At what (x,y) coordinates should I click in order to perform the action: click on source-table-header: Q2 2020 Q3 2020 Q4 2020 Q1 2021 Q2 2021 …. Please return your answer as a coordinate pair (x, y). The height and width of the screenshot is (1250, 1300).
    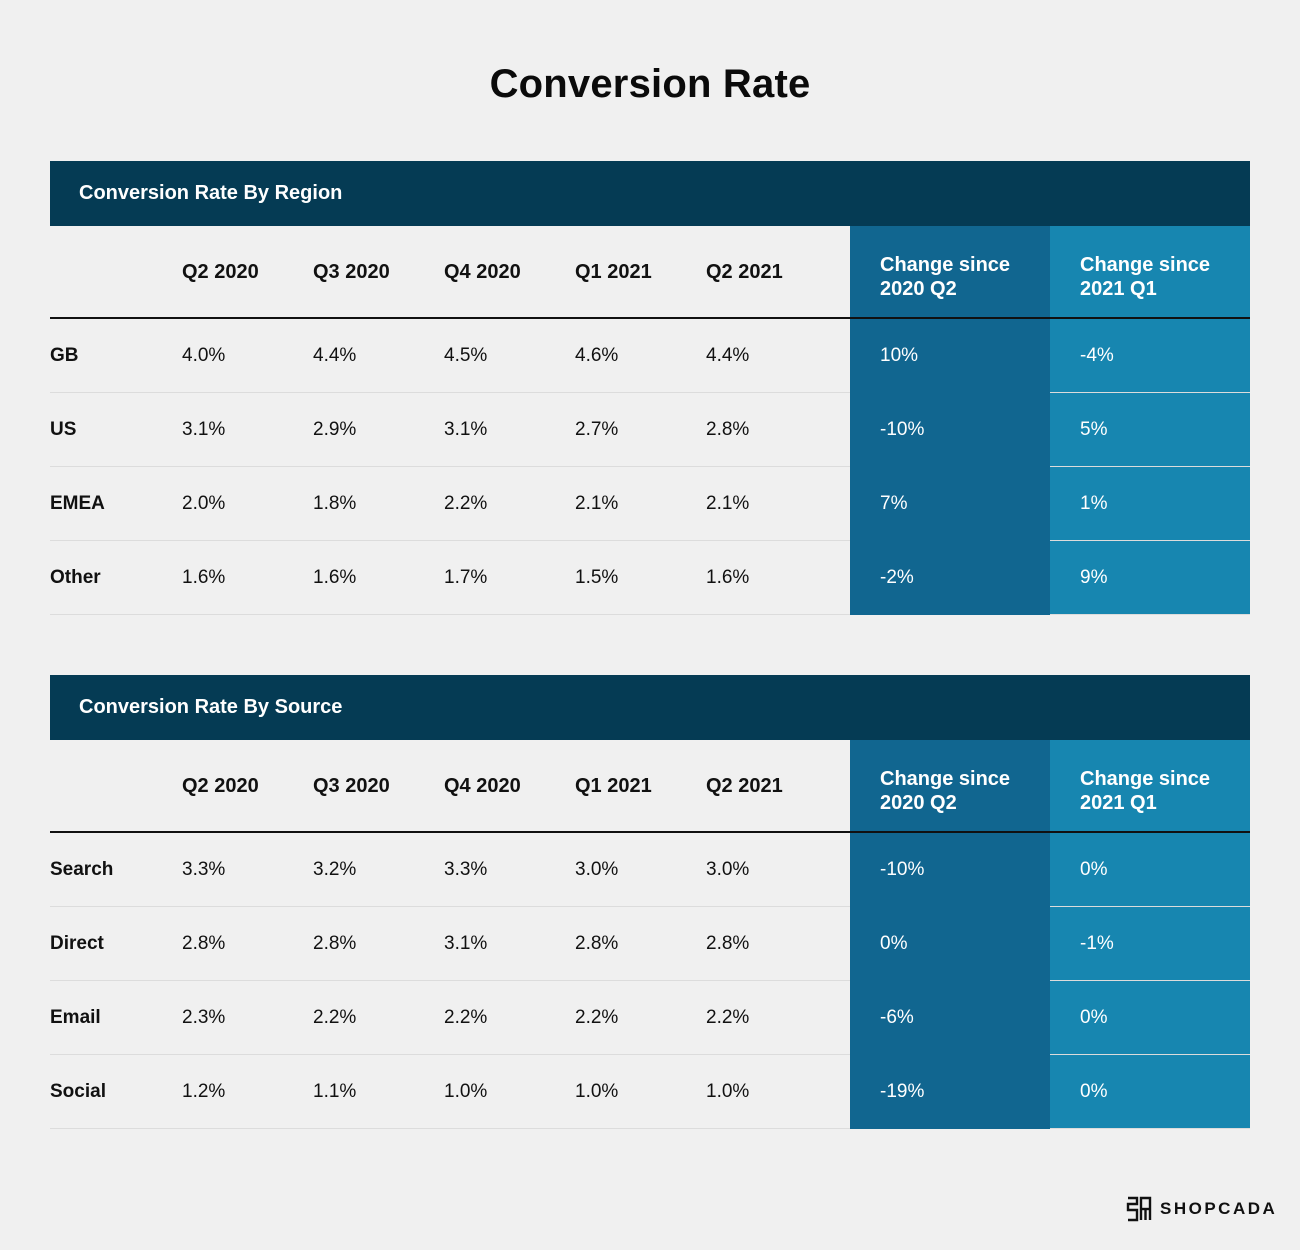
    Looking at the image, I should click on (650, 786).